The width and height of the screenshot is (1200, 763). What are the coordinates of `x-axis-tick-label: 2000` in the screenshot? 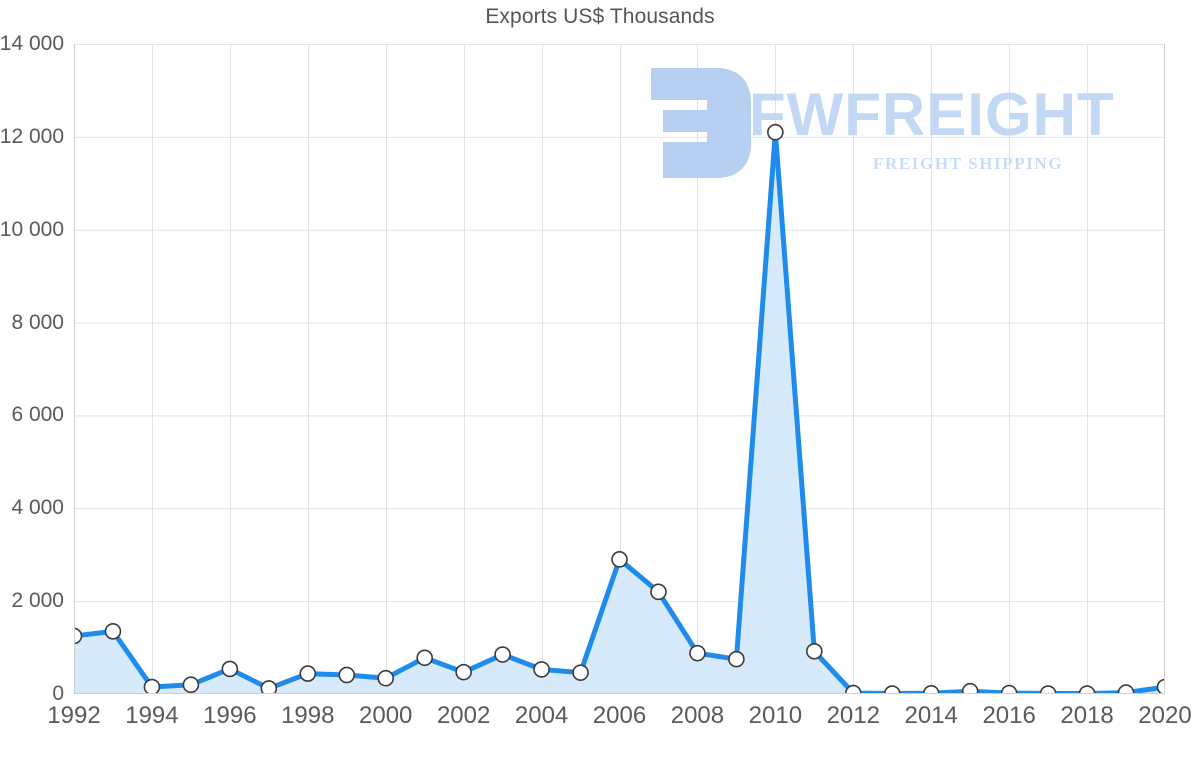 It's located at (386, 715).